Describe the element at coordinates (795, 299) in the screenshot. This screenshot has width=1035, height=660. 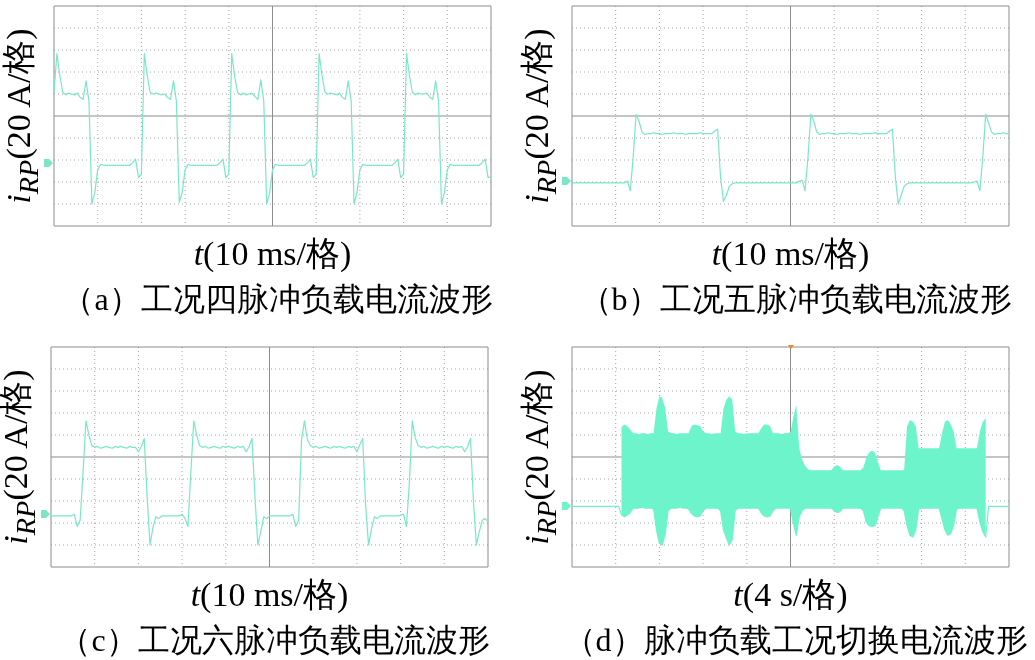
I see `text: （b）工况五脉冲负载电流波形` at that location.